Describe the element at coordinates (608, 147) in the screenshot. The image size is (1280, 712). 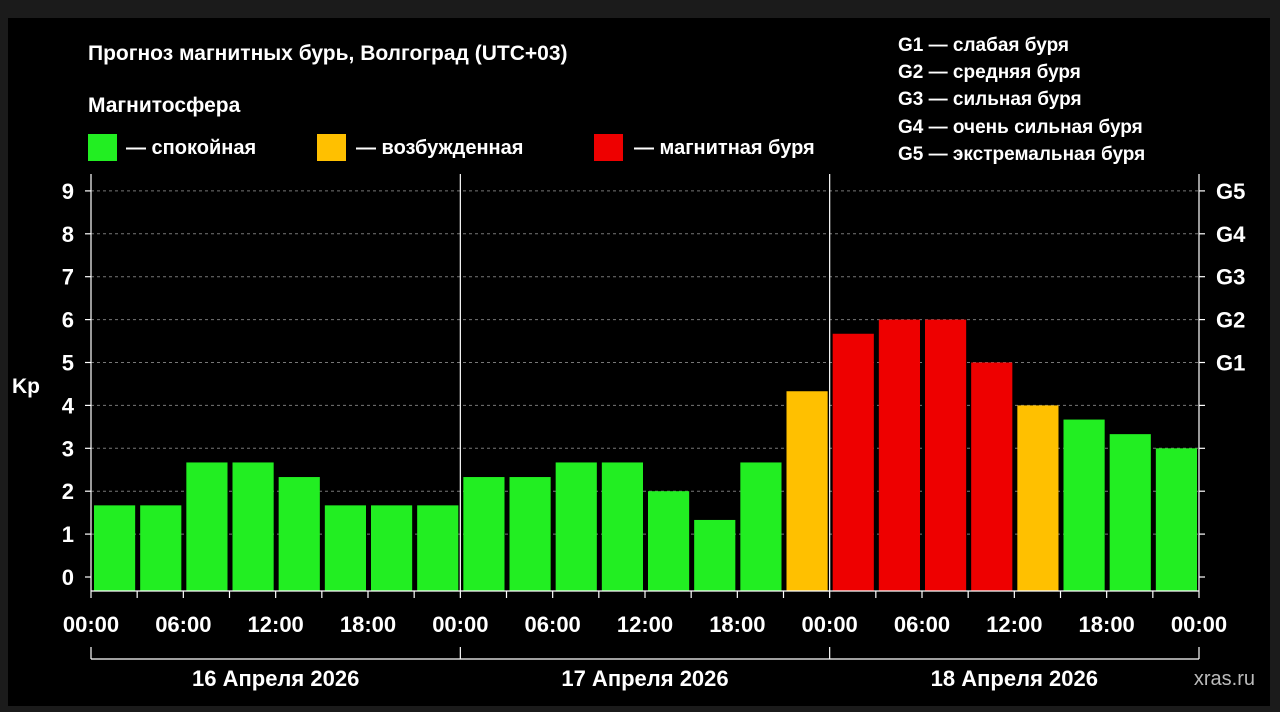
I see `legend-swatch-storm` at that location.